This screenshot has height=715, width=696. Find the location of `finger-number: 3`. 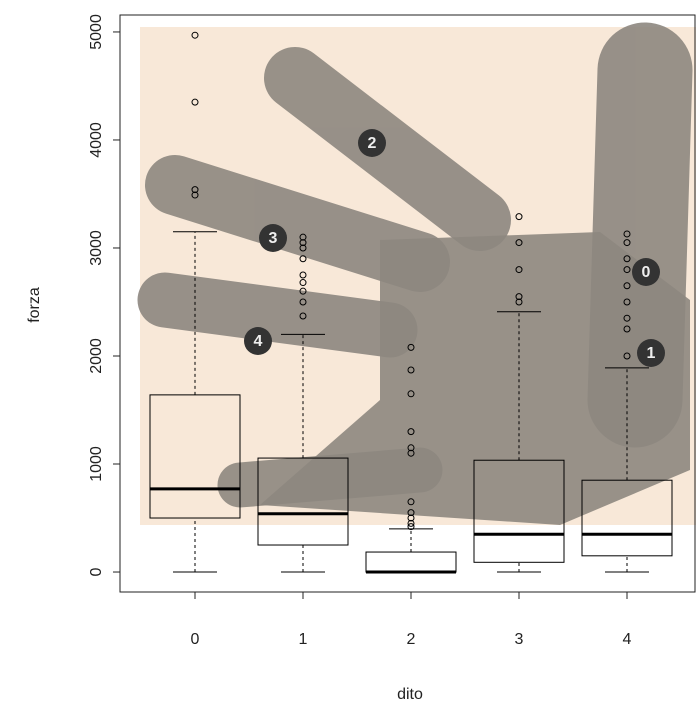

finger-number: 3 is located at coordinates (273, 238).